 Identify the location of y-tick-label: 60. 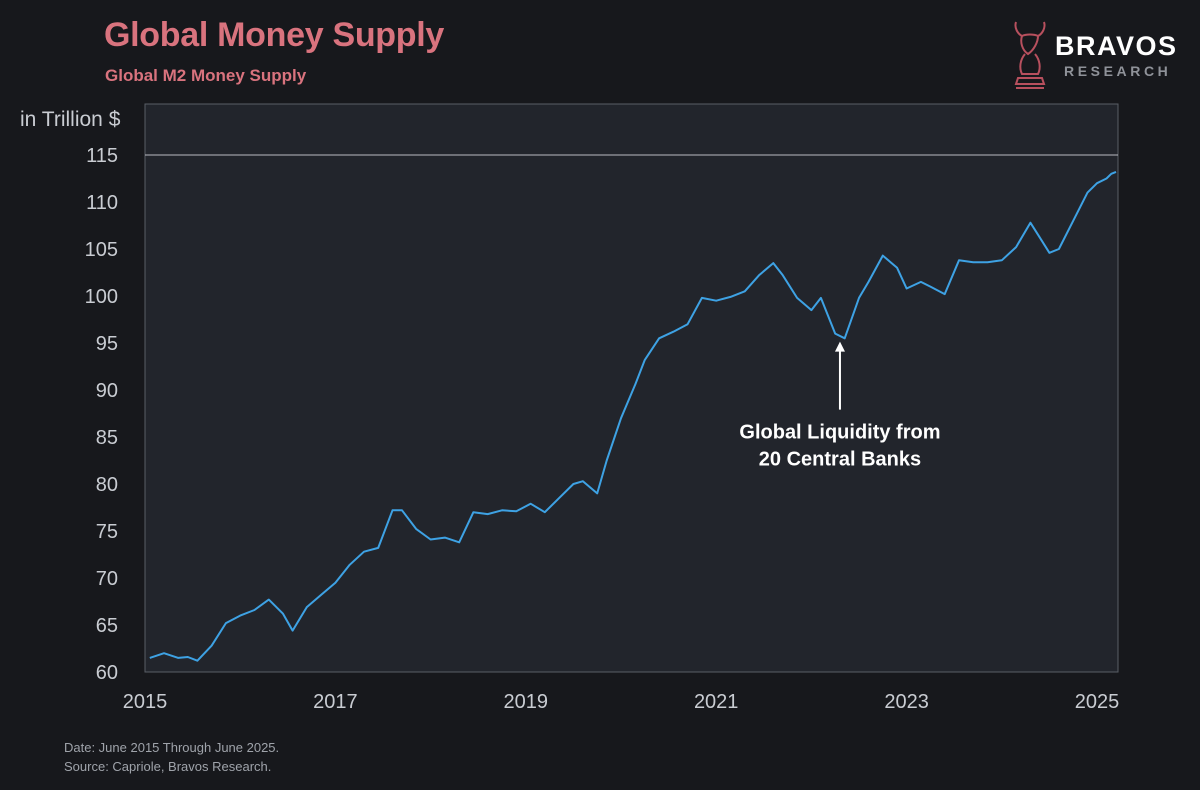
(107, 673).